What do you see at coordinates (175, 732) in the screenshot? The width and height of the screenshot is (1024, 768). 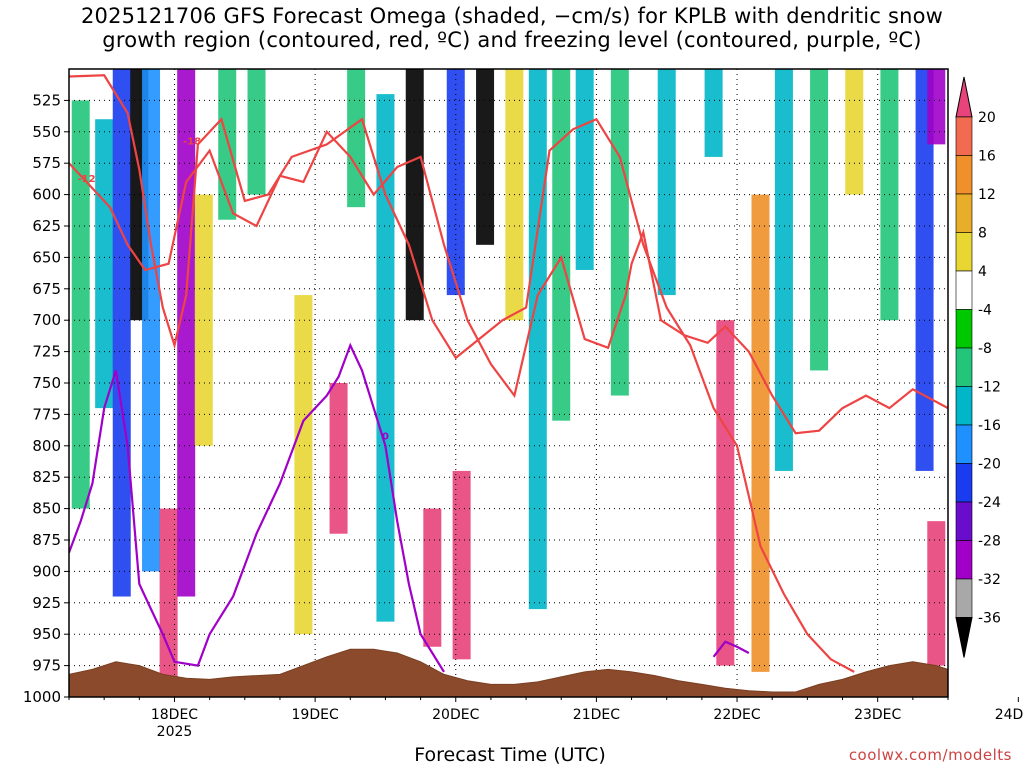 I see `x-year-label: 2025` at bounding box center [175, 732].